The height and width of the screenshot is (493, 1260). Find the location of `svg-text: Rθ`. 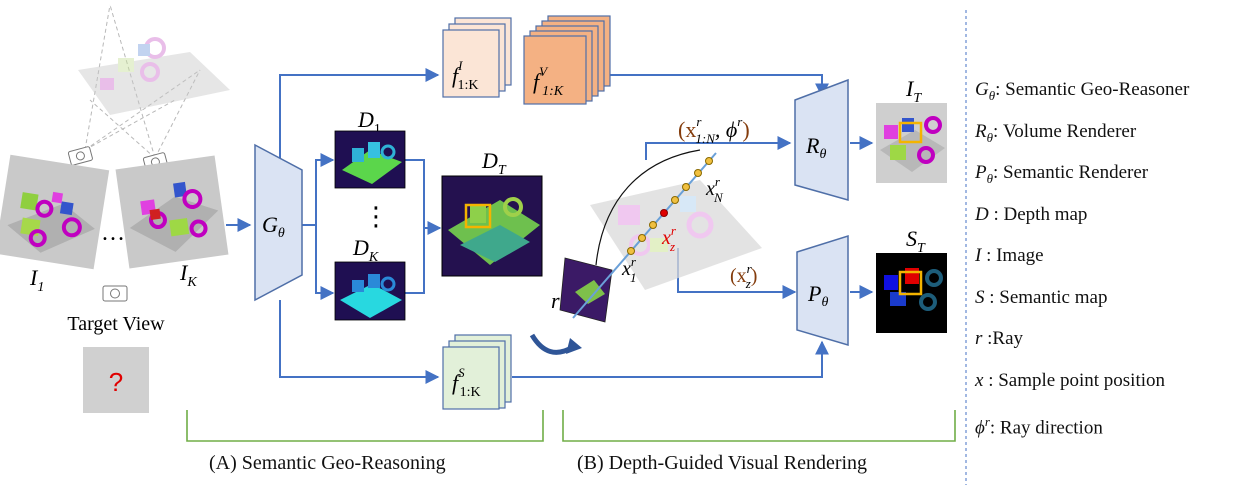

svg-text: Rθ is located at coordinates (815, 147).